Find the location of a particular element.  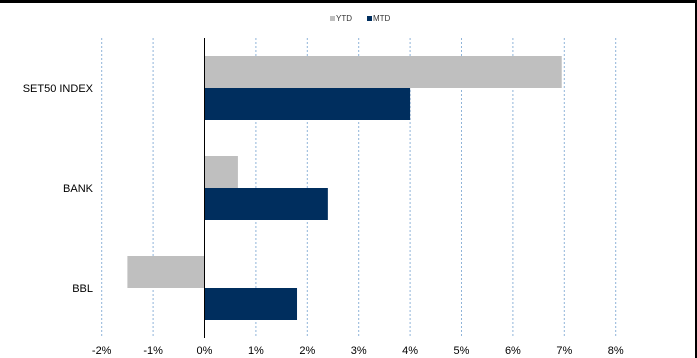

x-tick-label: -1% is located at coordinates (153, 351).